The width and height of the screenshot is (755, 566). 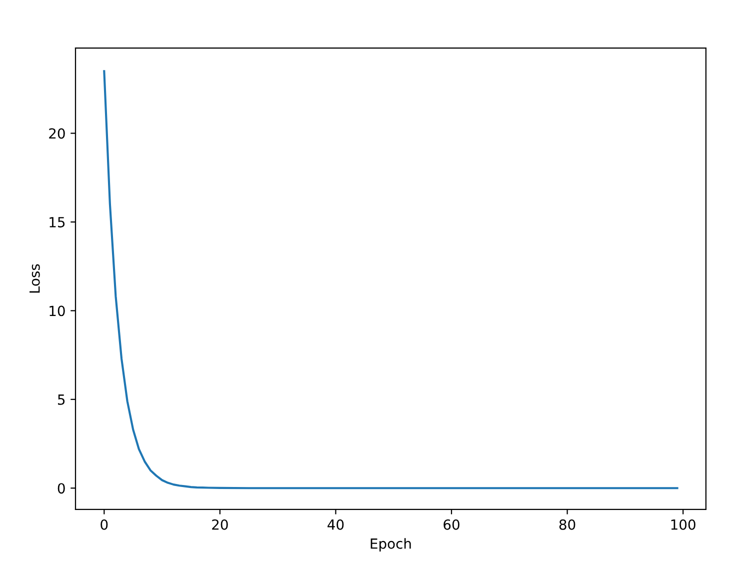 What do you see at coordinates (683, 524) in the screenshot?
I see `x-tick-label: 100` at bounding box center [683, 524].